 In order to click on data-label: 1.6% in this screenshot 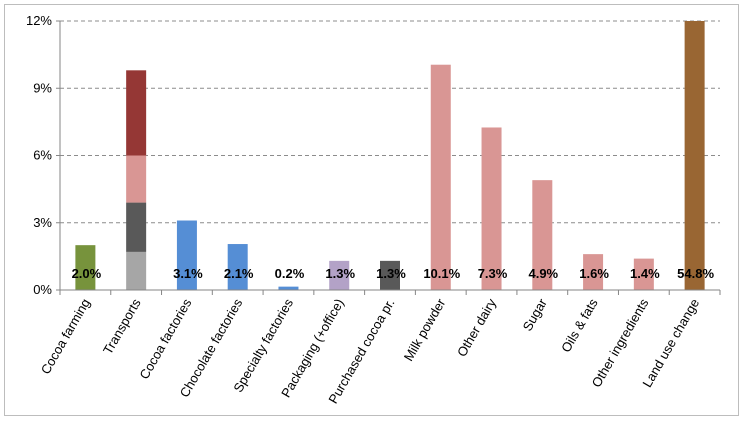, I will do `click(594, 273)`.